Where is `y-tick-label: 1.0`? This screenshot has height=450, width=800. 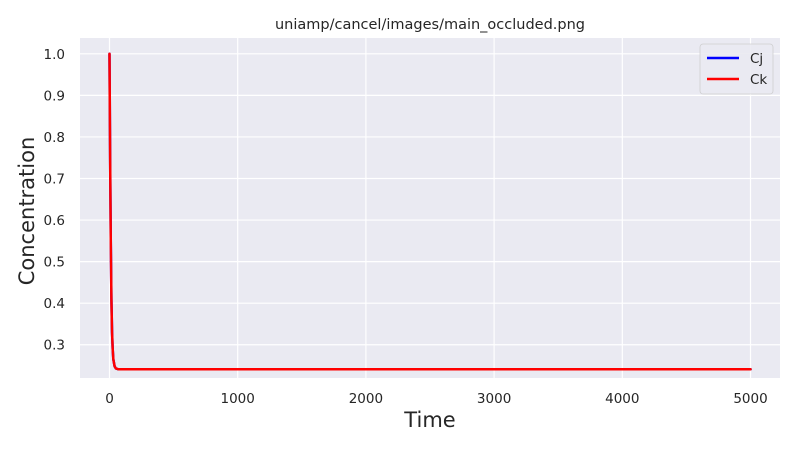
y-tick-label: 1.0 is located at coordinates (54, 55).